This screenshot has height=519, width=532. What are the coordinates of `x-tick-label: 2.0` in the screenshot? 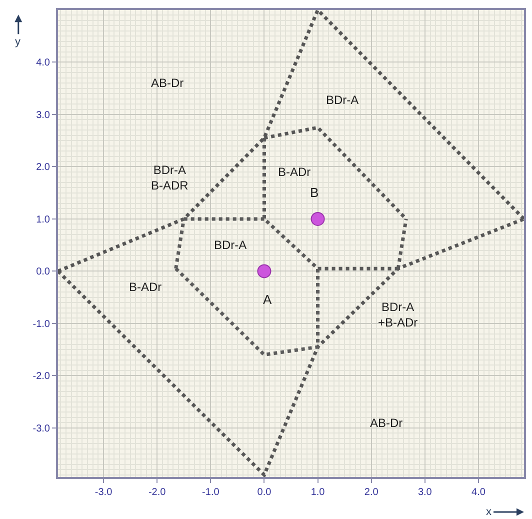 It's located at (371, 492).